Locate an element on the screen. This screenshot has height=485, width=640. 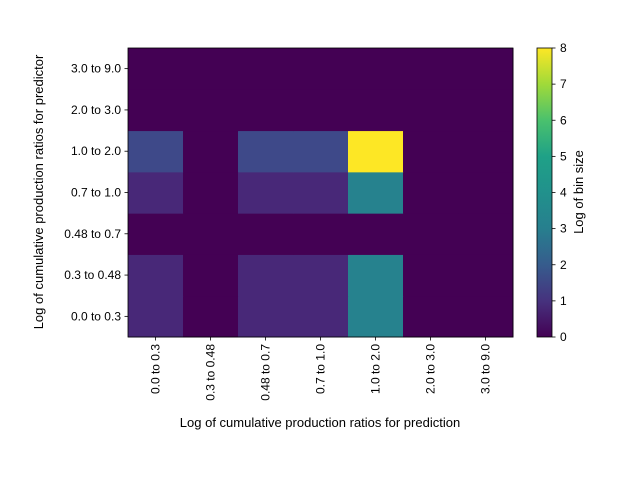
colorbar-tick-label: 3 is located at coordinates (563, 229).